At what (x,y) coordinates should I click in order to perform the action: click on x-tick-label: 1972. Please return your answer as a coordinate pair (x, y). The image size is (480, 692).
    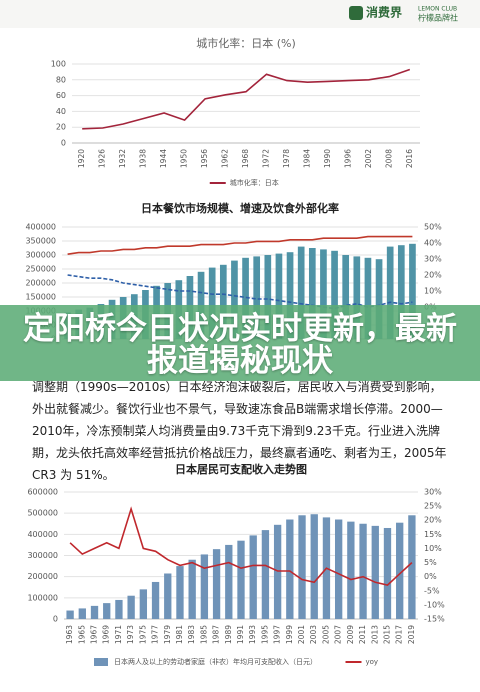
    Looking at the image, I should click on (265, 158).